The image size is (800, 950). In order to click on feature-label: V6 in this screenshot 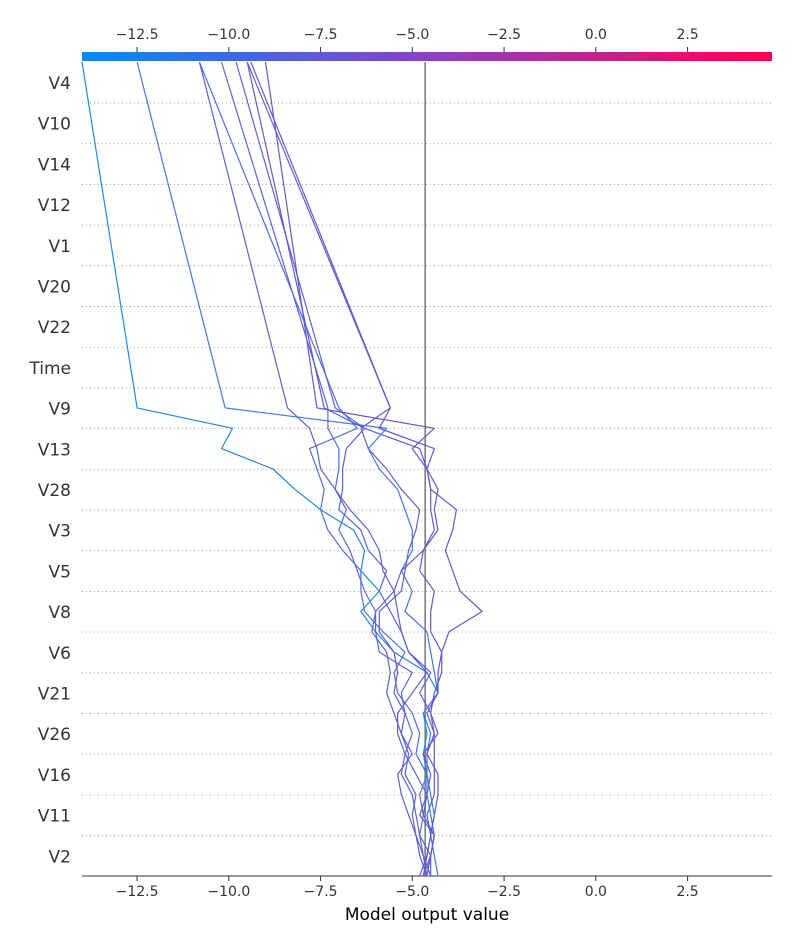, I will do `click(60, 654)`.